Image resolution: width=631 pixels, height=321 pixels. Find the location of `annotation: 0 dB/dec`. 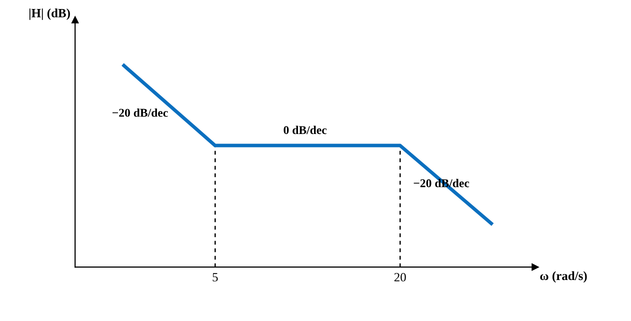

annotation: 0 dB/dec is located at coordinates (305, 130).